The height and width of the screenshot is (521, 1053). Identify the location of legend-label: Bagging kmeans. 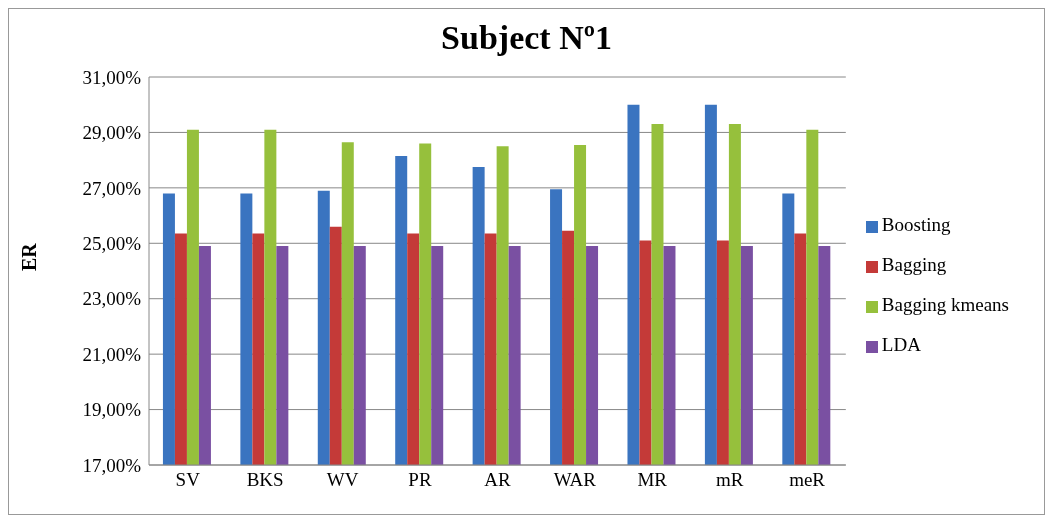
(945, 304).